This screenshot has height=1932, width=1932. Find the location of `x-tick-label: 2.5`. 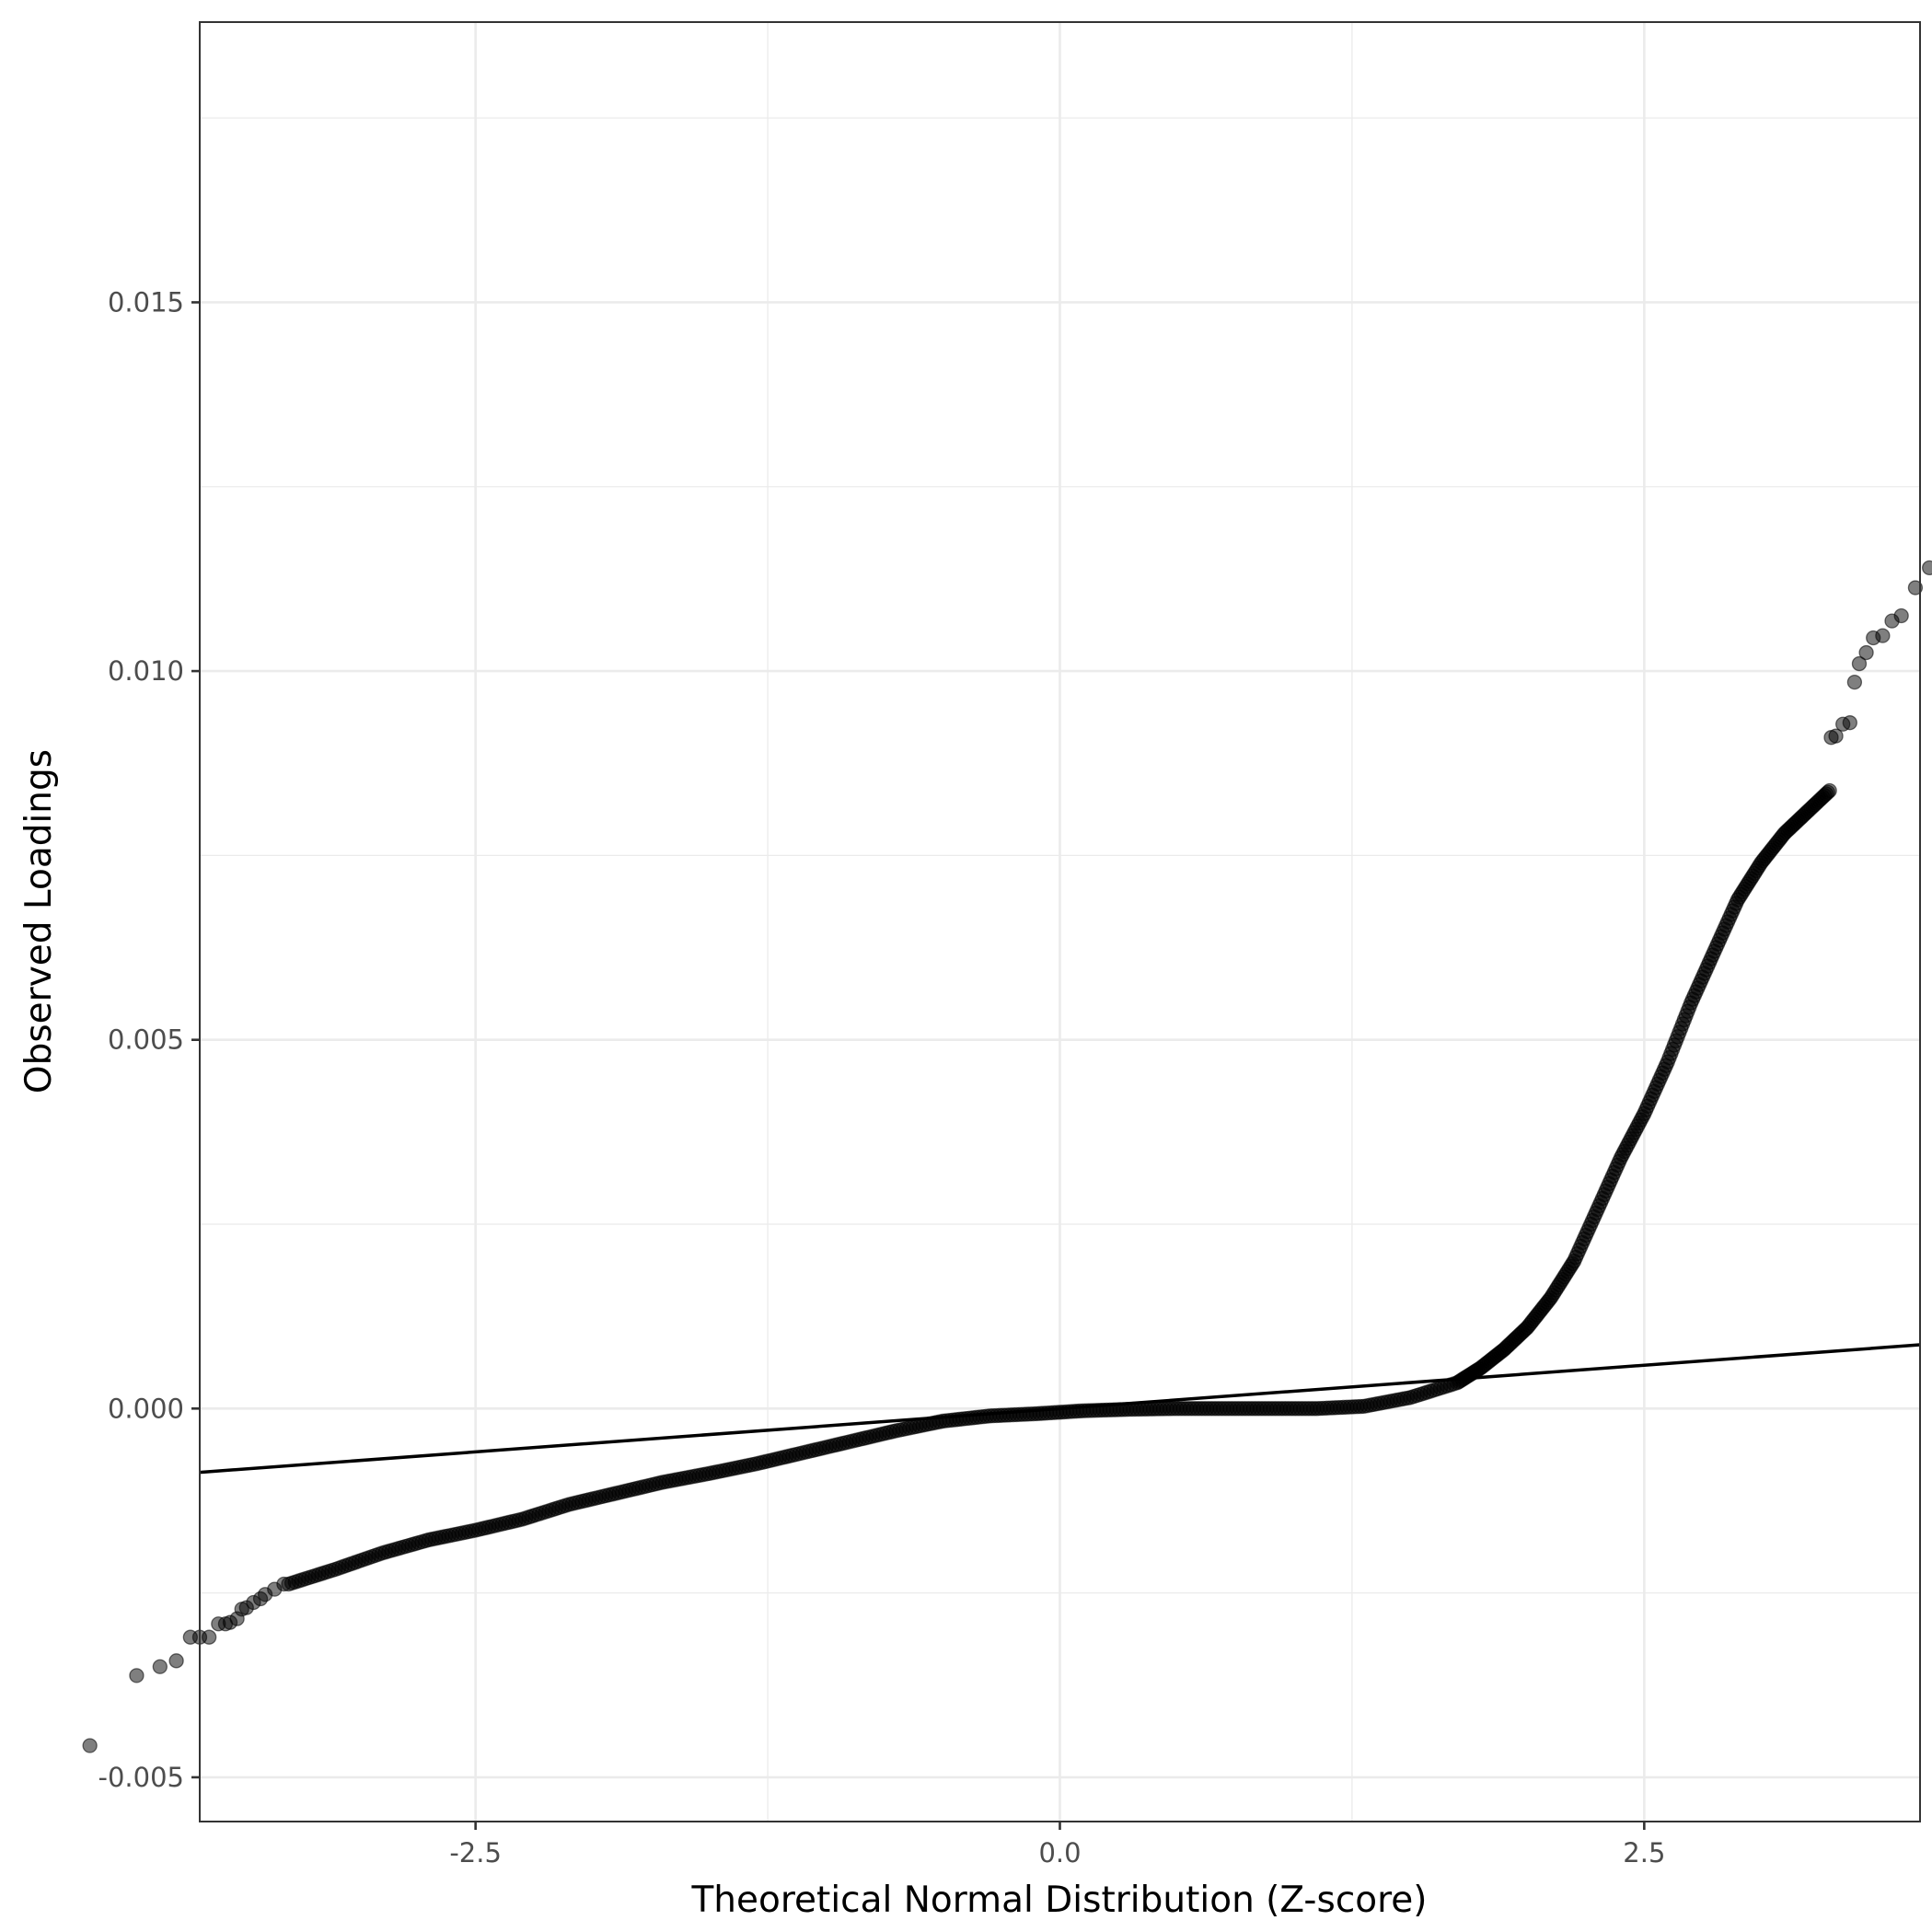

x-tick-label: 2.5 is located at coordinates (1644, 1853).